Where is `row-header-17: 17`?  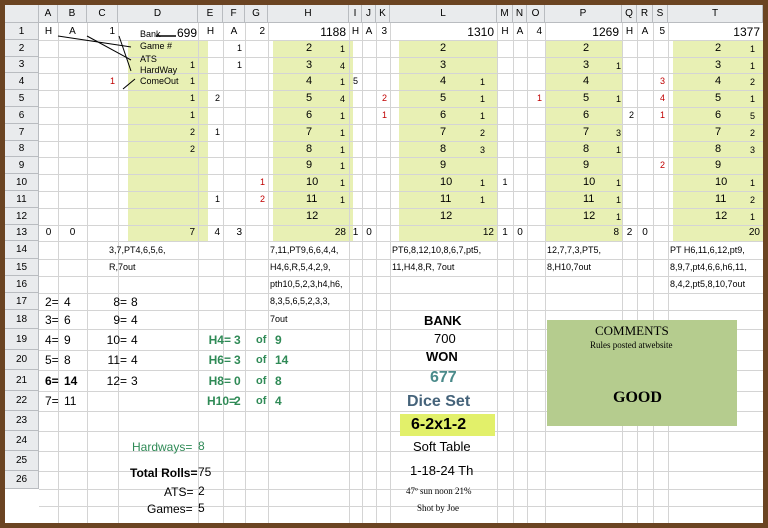
row-header-17: 17 is located at coordinates (22, 301).